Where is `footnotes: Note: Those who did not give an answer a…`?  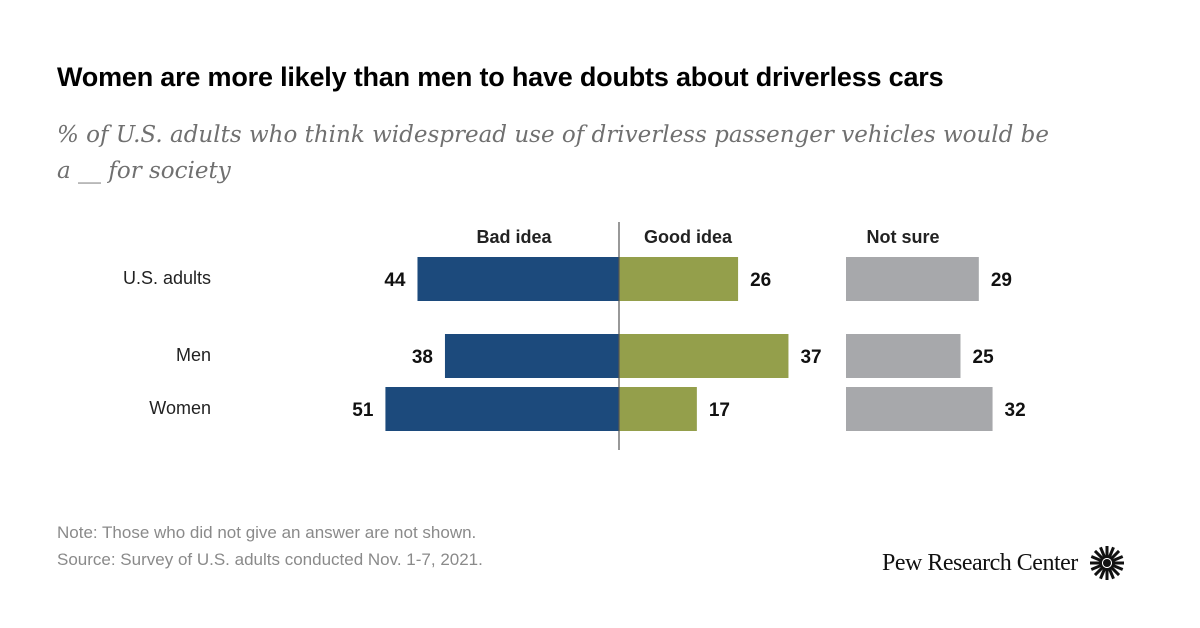 footnotes: Note: Those who did not give an answer a… is located at coordinates (270, 546).